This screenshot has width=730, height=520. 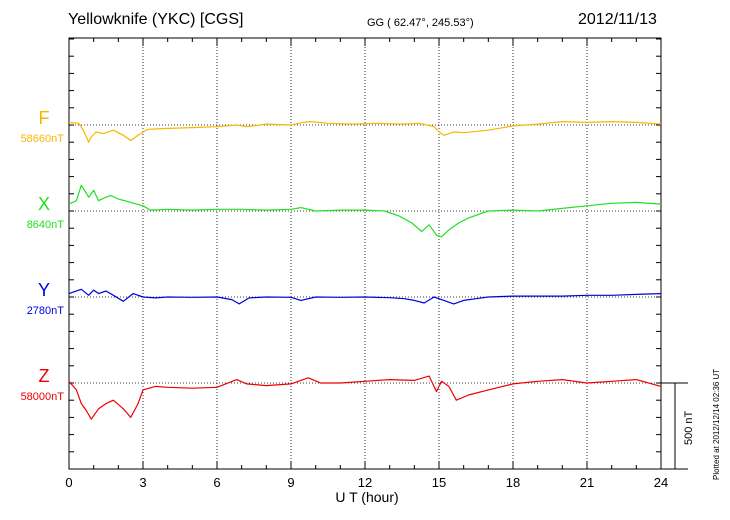 What do you see at coordinates (46, 311) in the screenshot?
I see `series-baseline-y: 2780nT` at bounding box center [46, 311].